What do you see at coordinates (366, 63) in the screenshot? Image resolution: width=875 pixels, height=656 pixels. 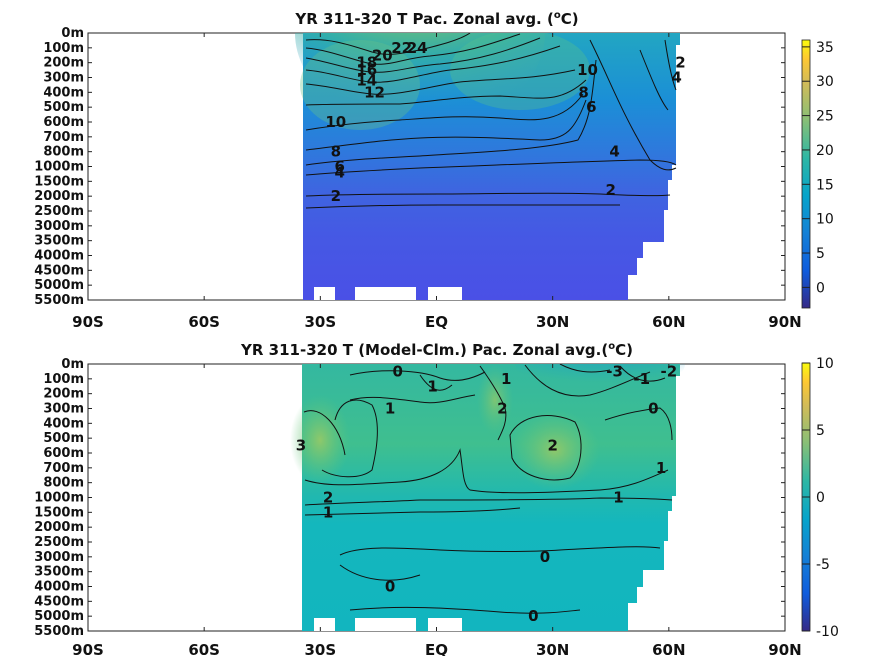 I see `contour-label: 18` at bounding box center [366, 63].